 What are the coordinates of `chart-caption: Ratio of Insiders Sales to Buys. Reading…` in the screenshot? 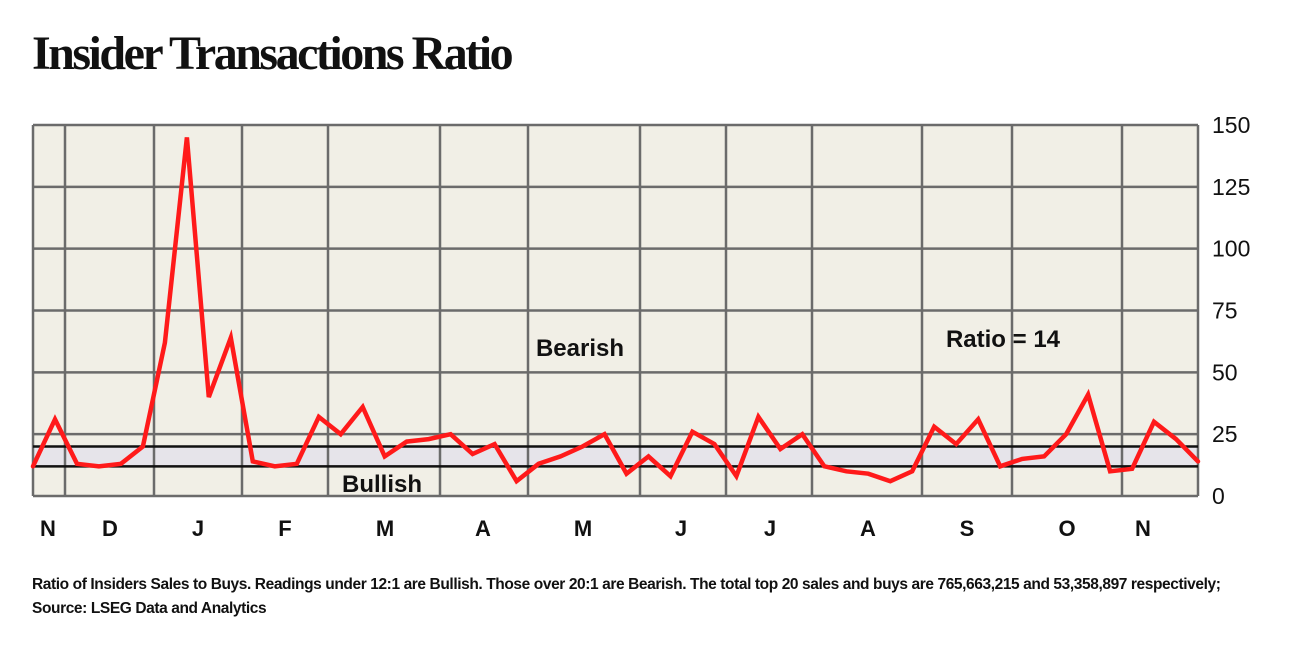 It's located at (626, 596).